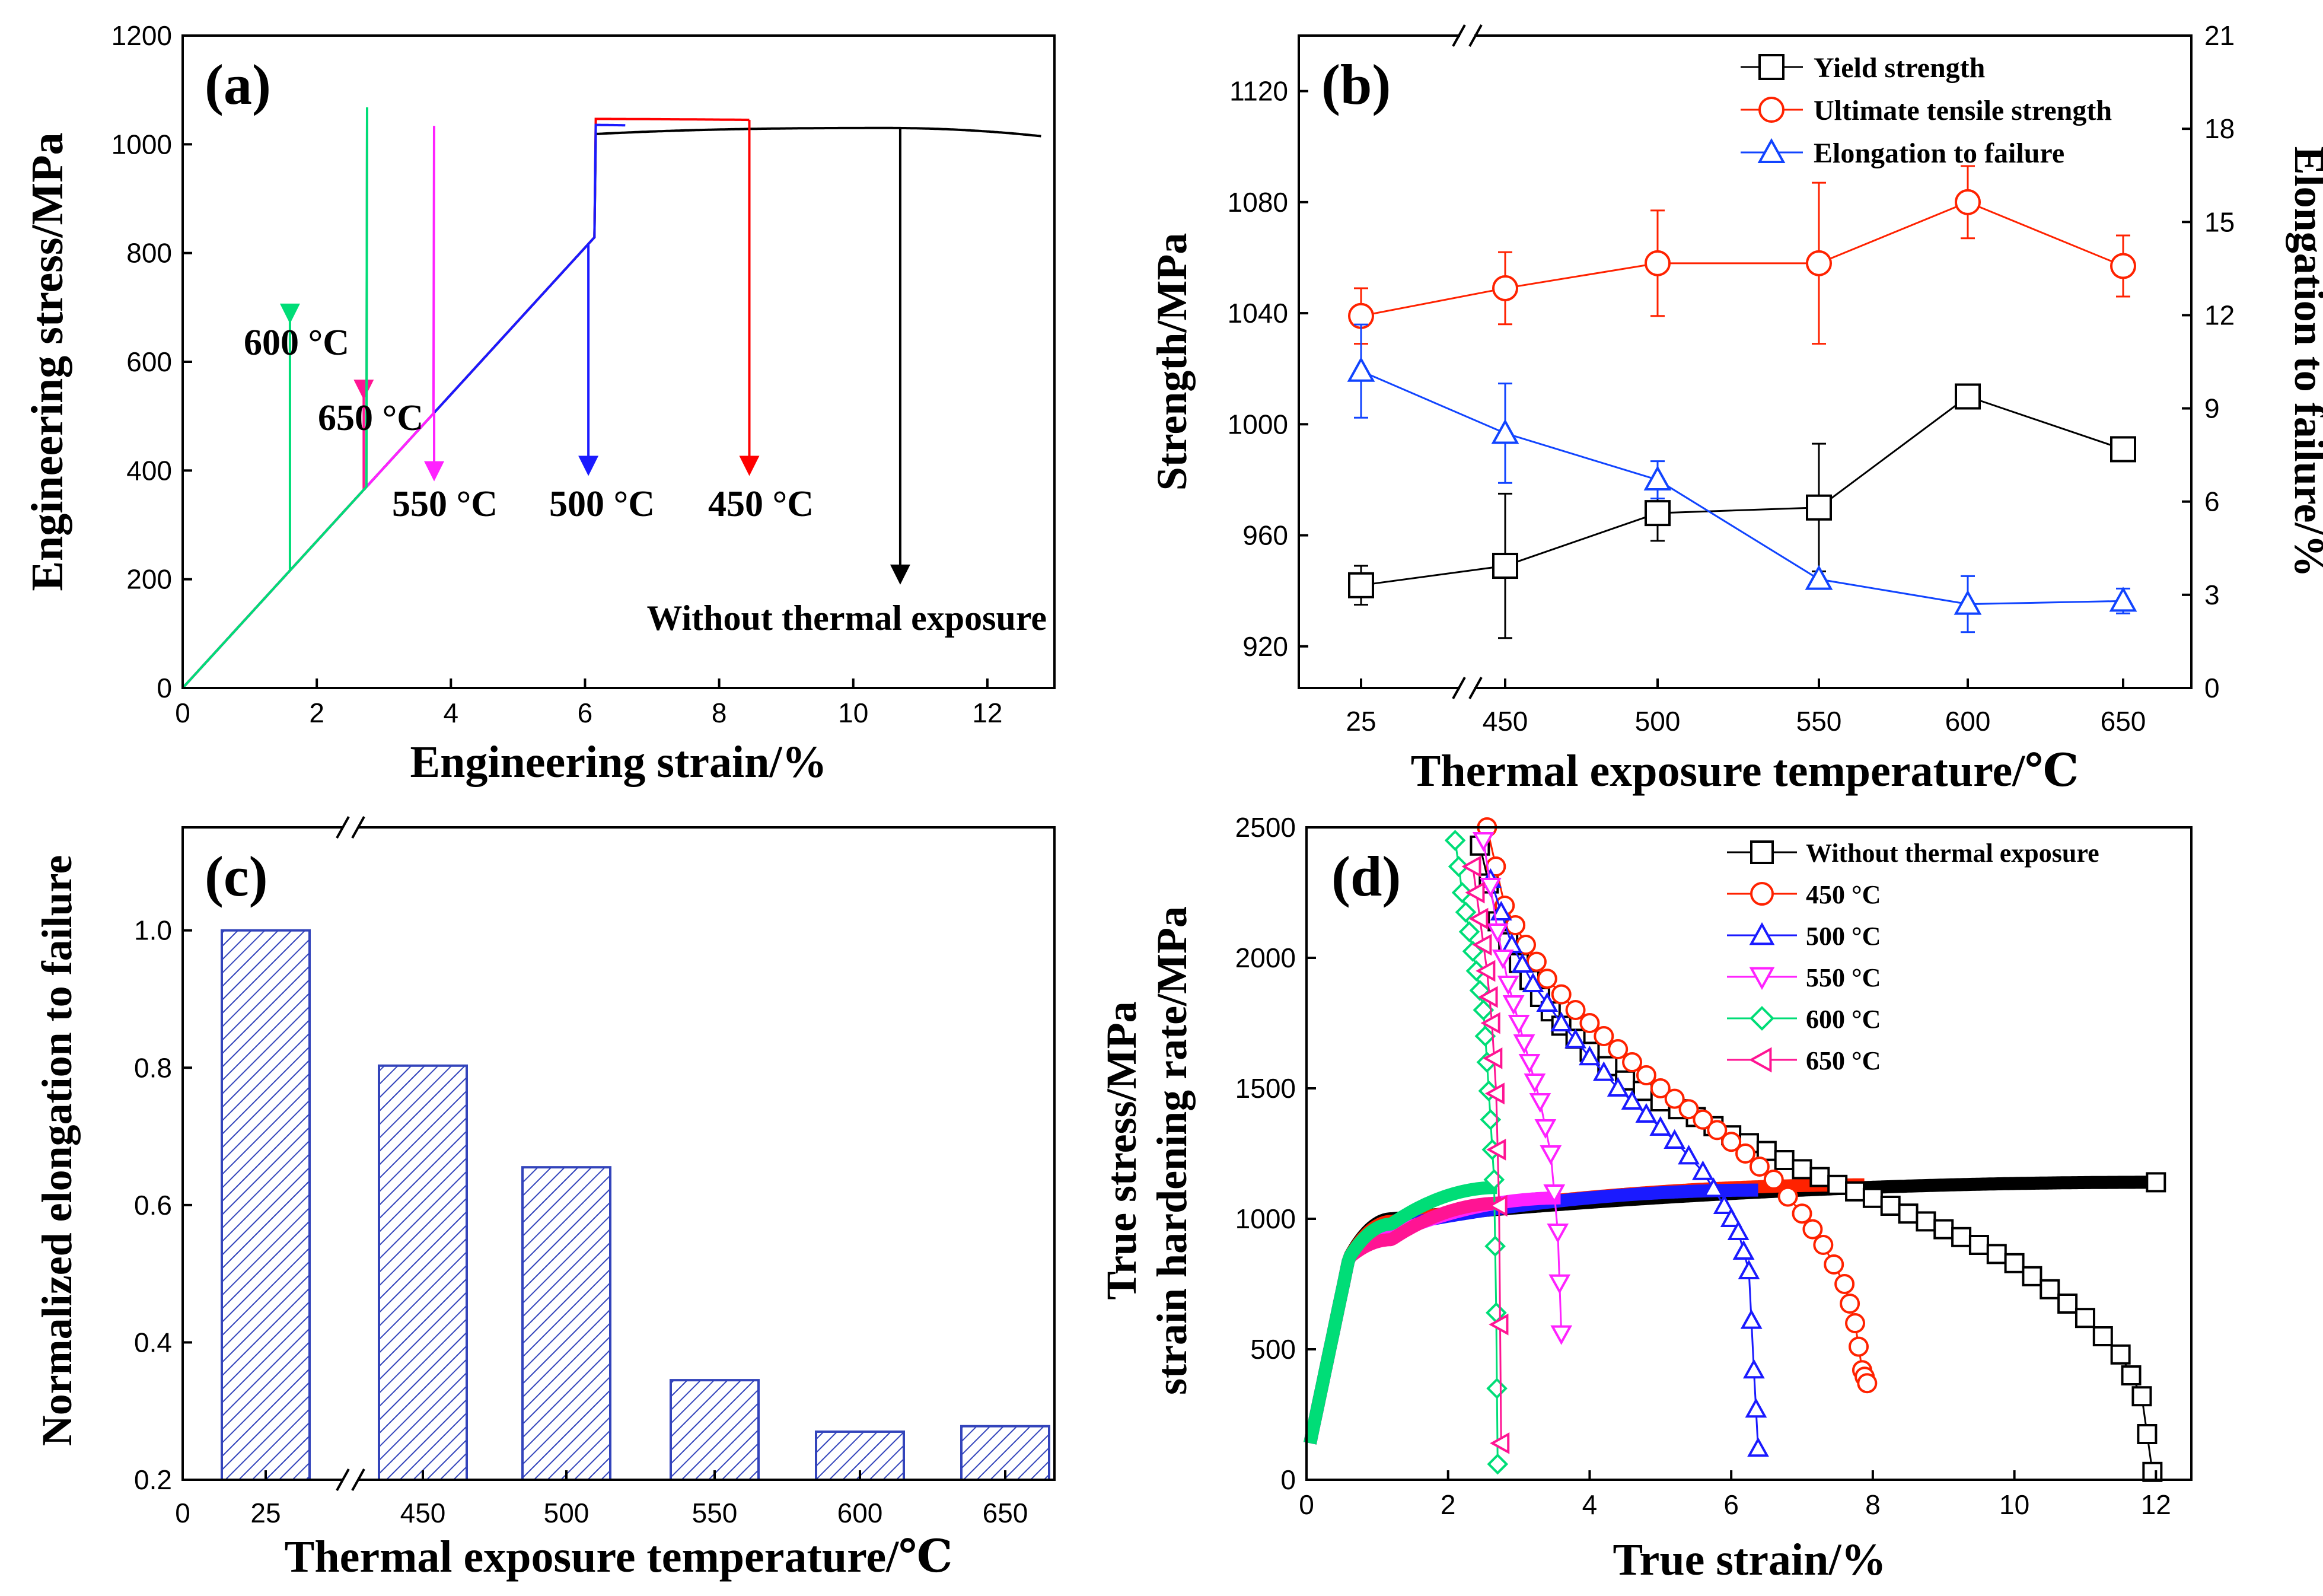  Describe the element at coordinates (1771, 150) in the screenshot. I see `legend-marker-elongation-to-failure` at that location.